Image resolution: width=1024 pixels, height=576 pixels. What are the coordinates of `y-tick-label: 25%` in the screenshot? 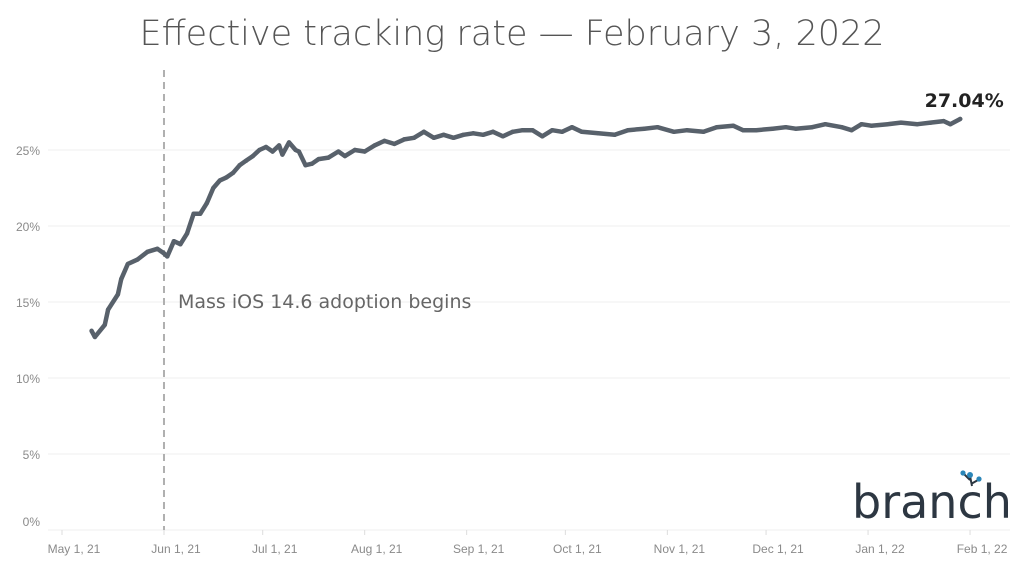 It's located at (28, 151).